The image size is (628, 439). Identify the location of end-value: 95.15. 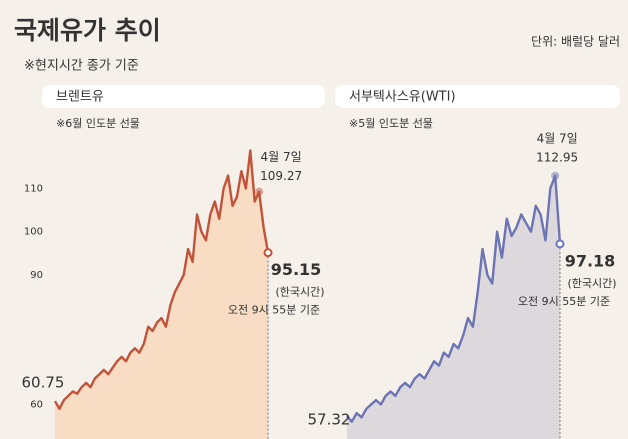
(296, 269).